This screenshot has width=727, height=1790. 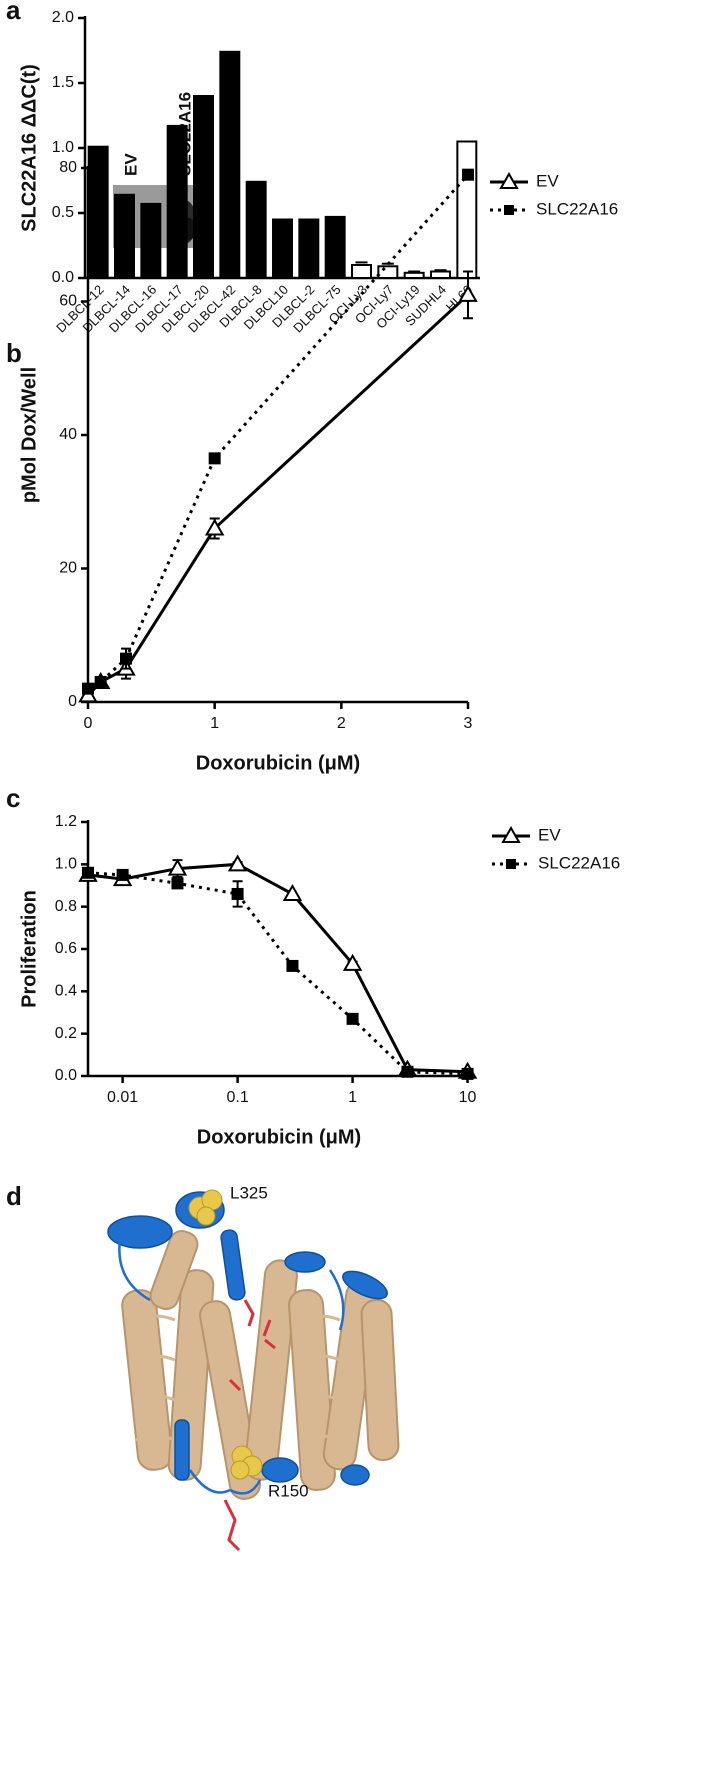 What do you see at coordinates (29, 435) in the screenshot?
I see `y-axis-label: pMol Dox/Well` at bounding box center [29, 435].